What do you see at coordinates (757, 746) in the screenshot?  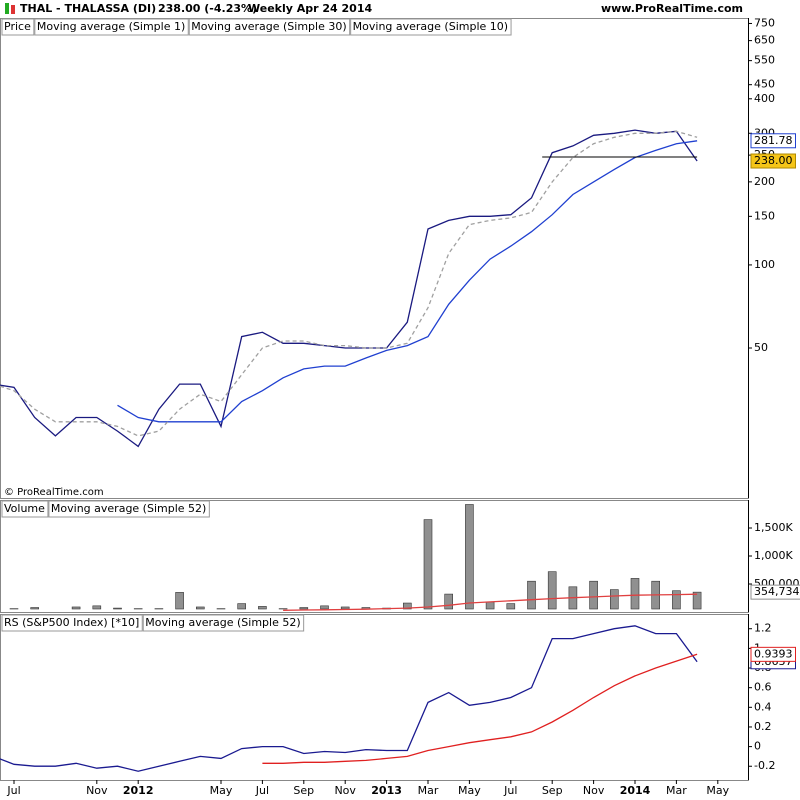 I see `y-tick-label: 0` at bounding box center [757, 746].